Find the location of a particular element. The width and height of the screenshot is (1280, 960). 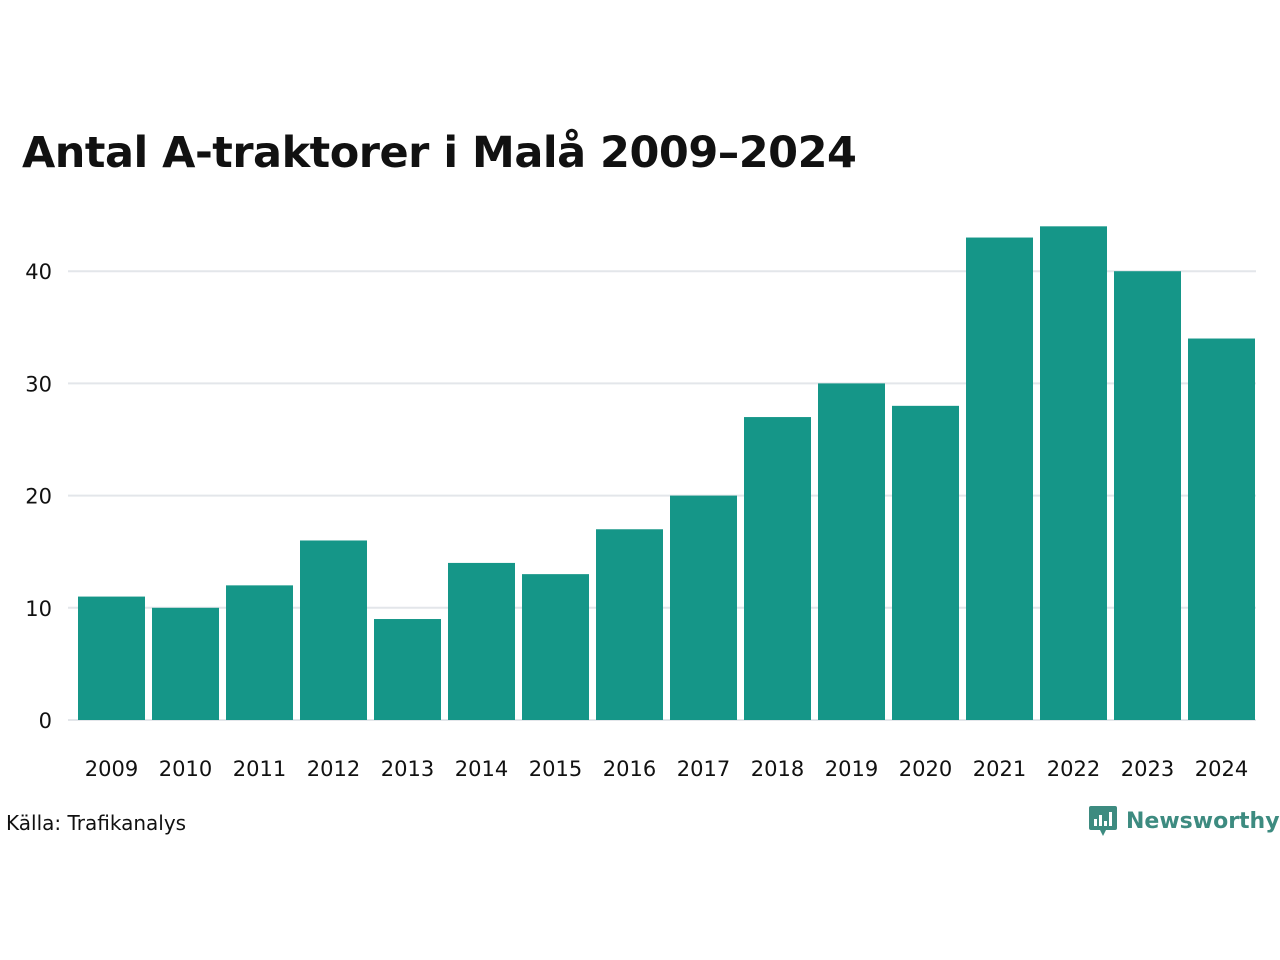

x-tick-label: 2018 is located at coordinates (777, 769).